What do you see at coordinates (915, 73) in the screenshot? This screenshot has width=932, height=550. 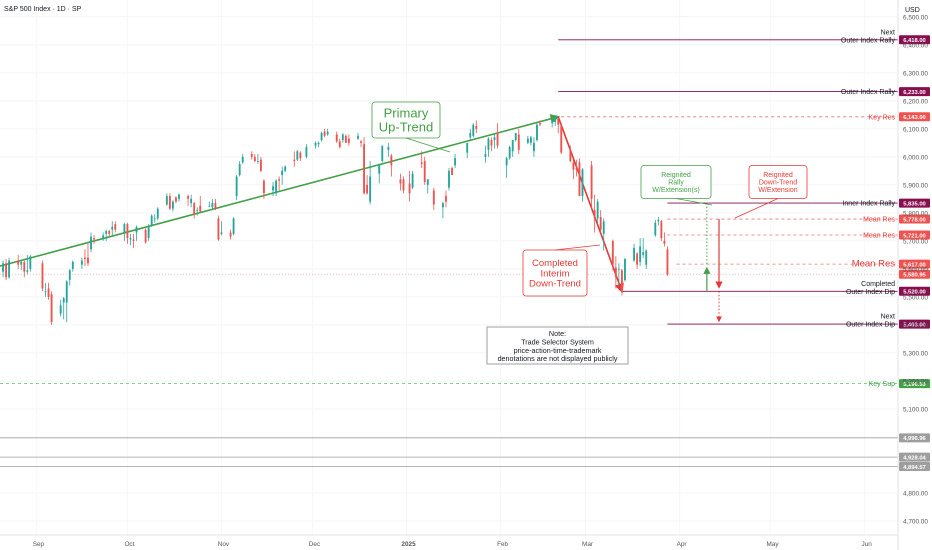 I see `price-tick-label: 6,300.00` at bounding box center [915, 73].